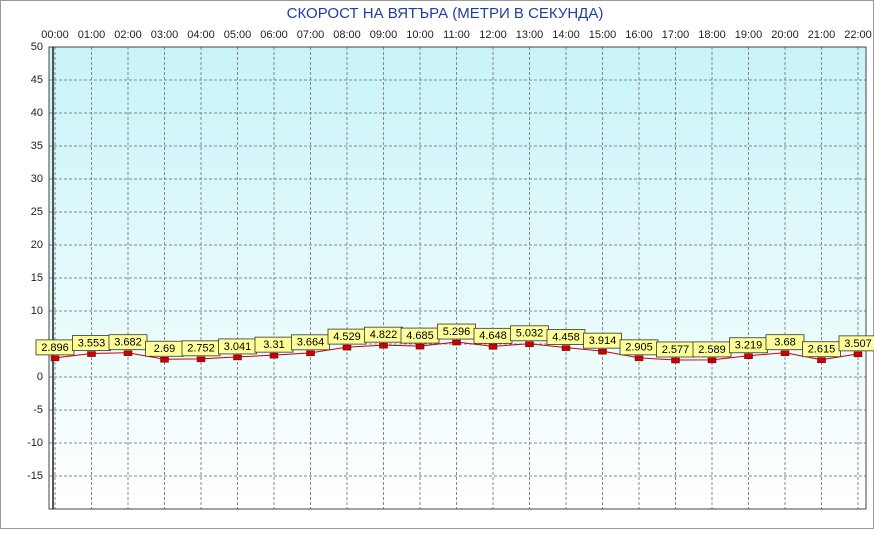  Describe the element at coordinates (55, 35) in the screenshot. I see `x-tick-label: 00:00` at that location.